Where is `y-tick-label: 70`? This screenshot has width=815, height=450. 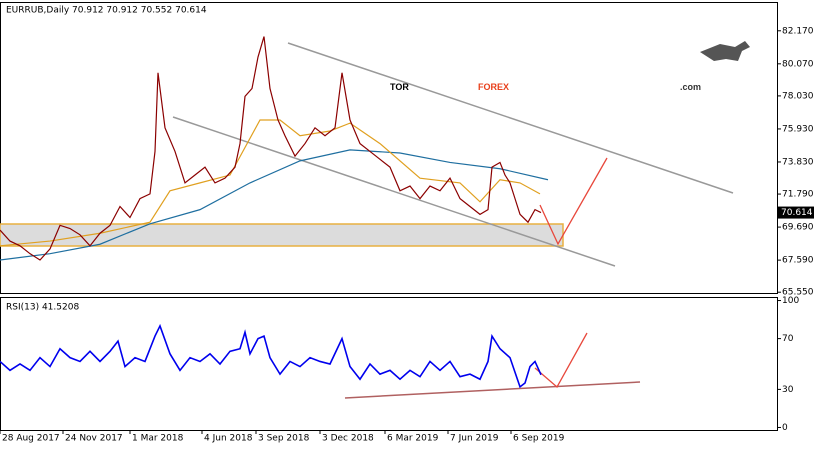 y-tick-label: 70 is located at coordinates (788, 339).